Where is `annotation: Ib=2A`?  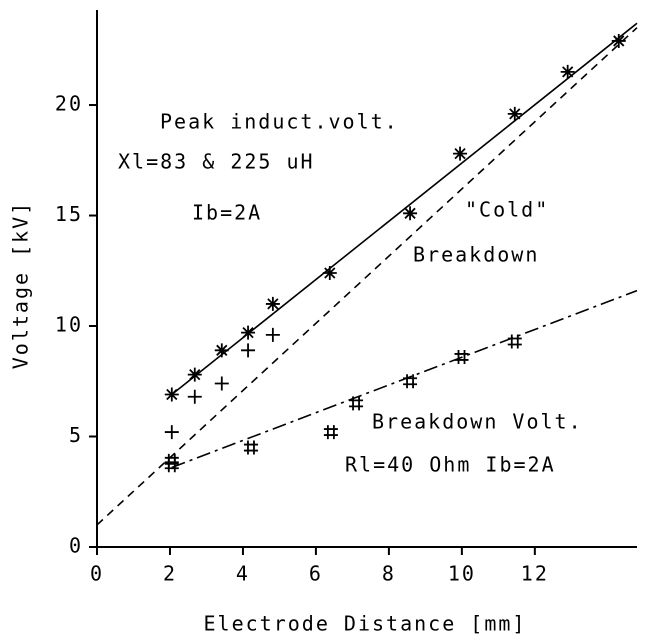 annotation: Ib=2A is located at coordinates (227, 213).